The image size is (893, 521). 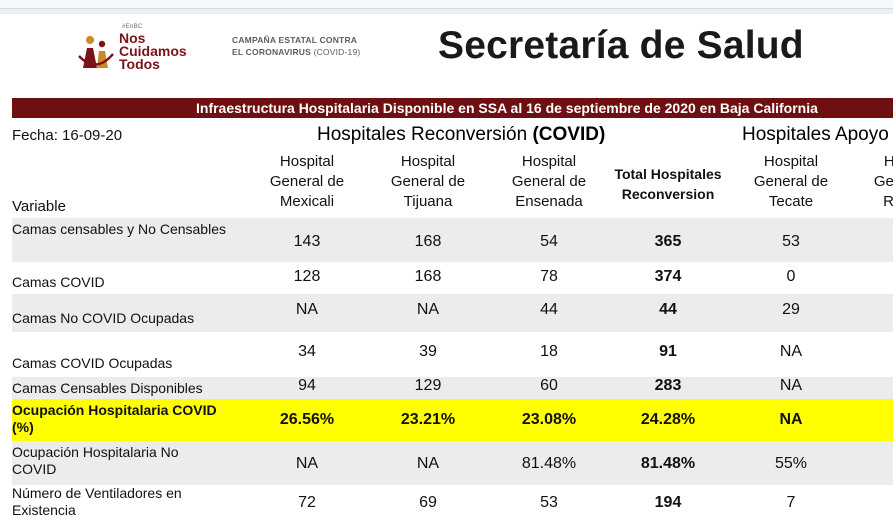 I want to click on campaign-line-2: EL CORONAVIRUS (COVID-19), so click(x=296, y=52).